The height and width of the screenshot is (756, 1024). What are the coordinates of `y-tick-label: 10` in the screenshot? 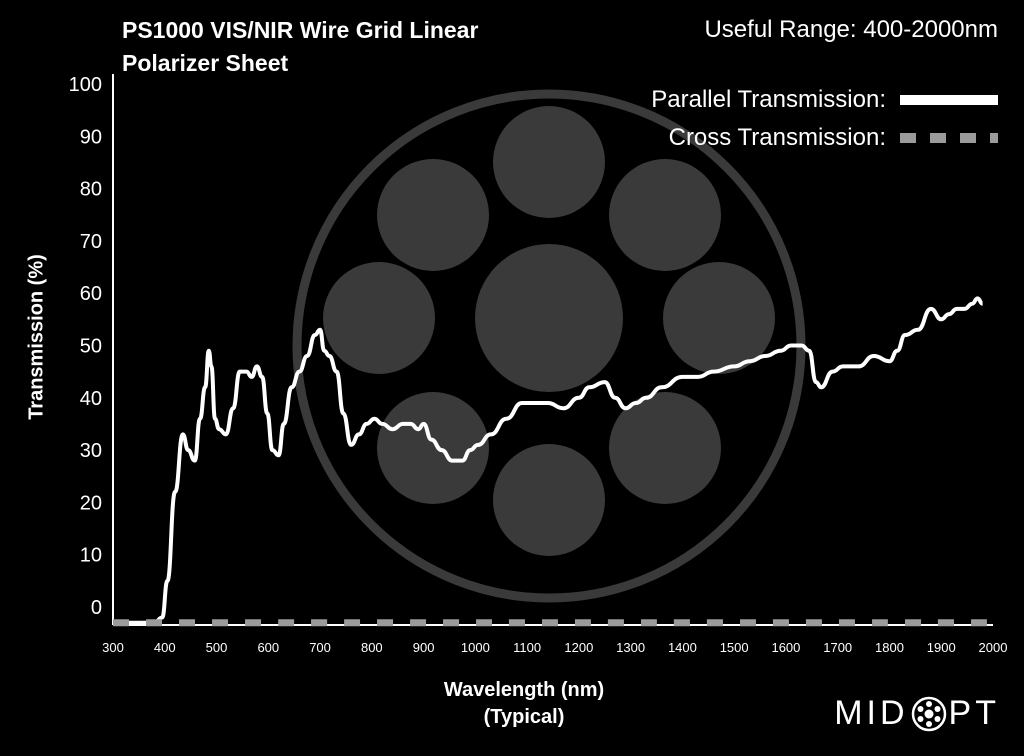 It's located at (91, 556).